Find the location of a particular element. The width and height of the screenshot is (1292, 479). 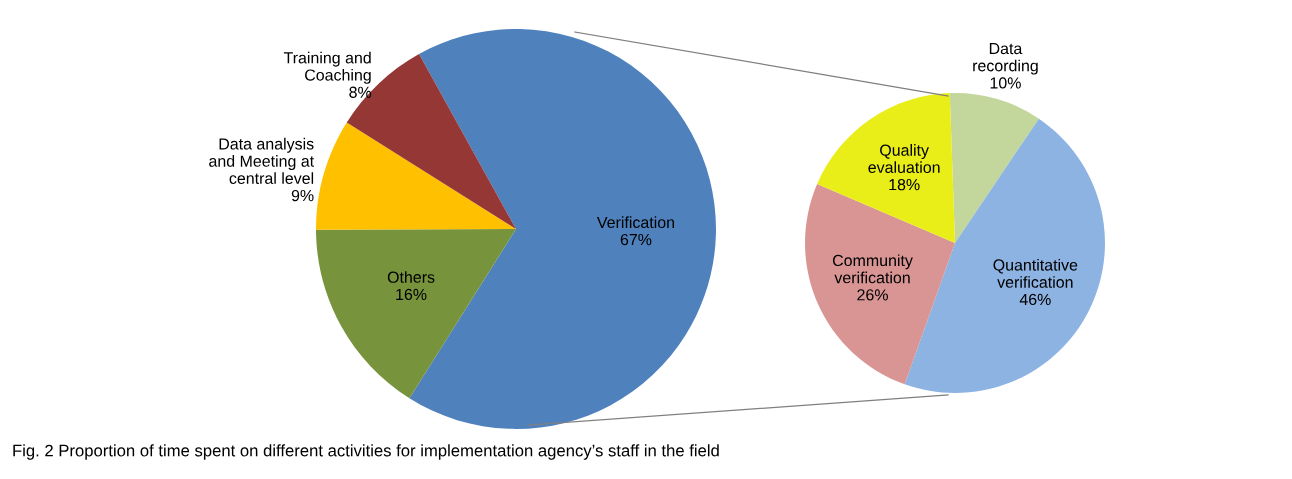

data-label: 8% is located at coordinates (360, 92).